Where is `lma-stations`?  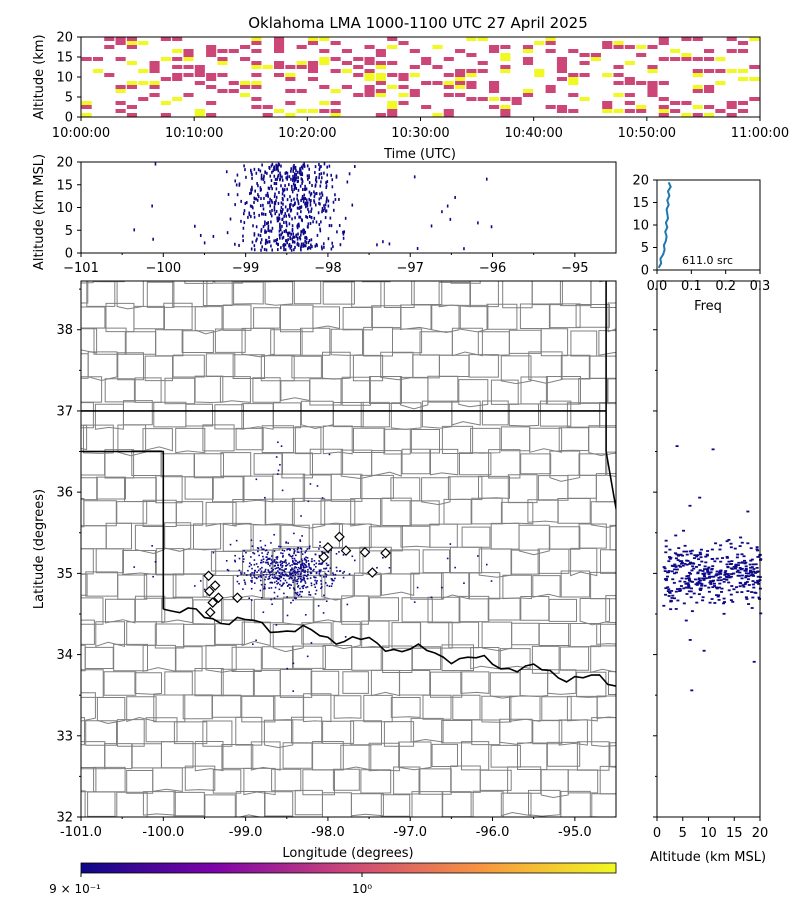
lma-stations is located at coordinates (297, 574).